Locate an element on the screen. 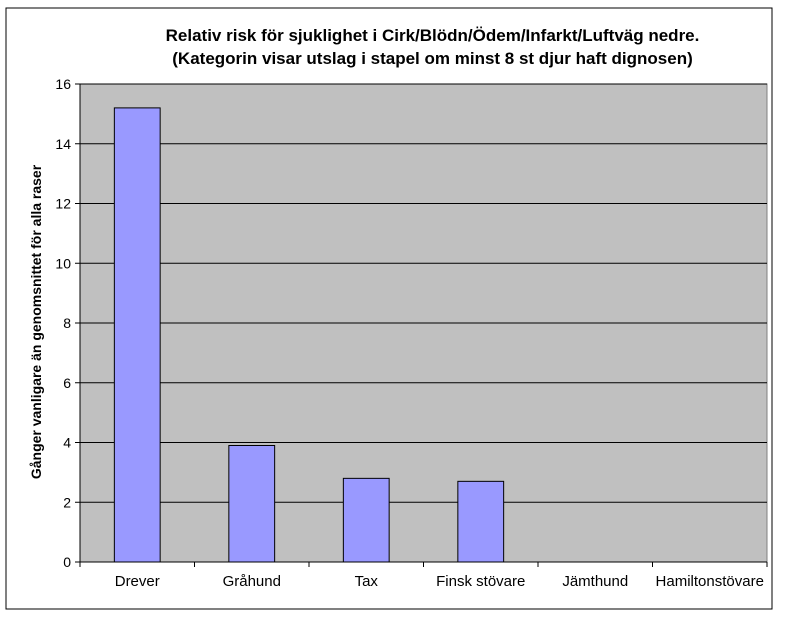 The image size is (785, 622). y-tick-label: 6 is located at coordinates (67, 383).